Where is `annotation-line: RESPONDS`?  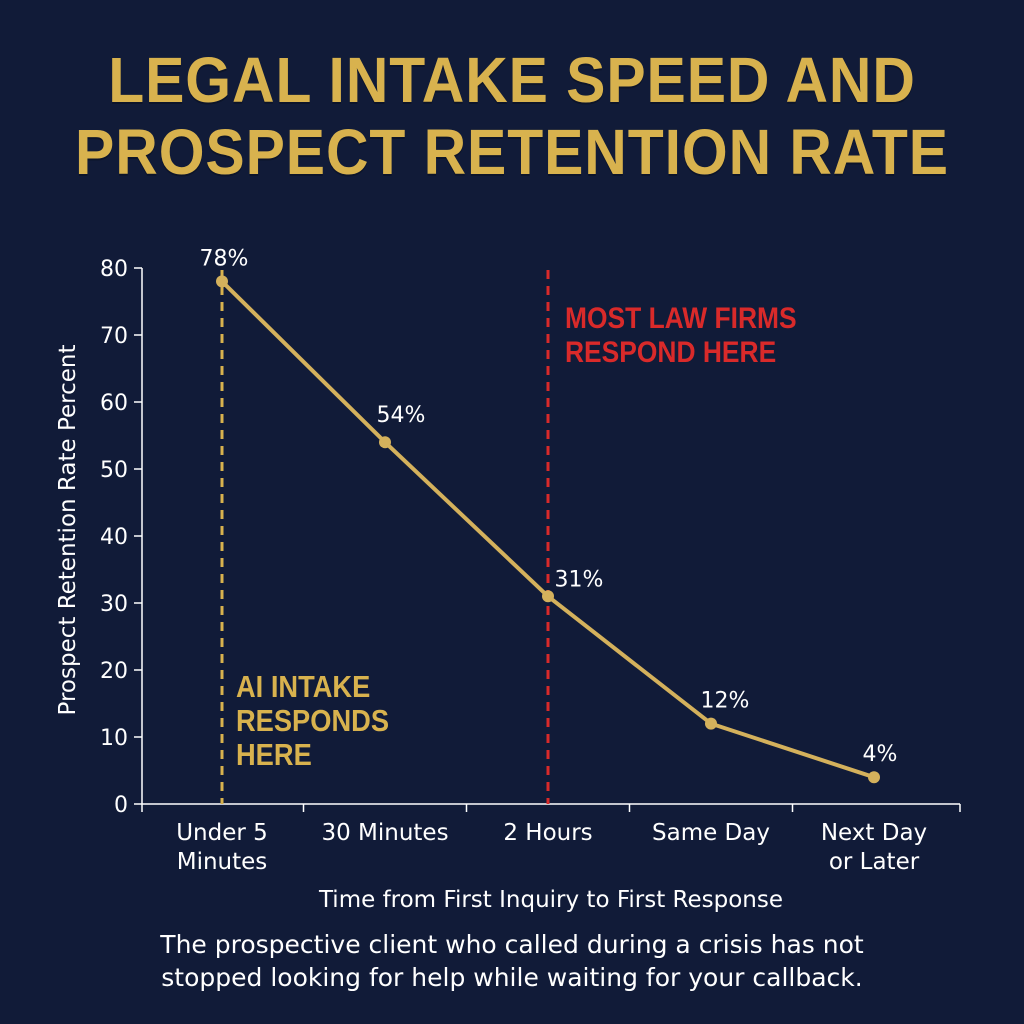 annotation-line: RESPONDS is located at coordinates (312, 721).